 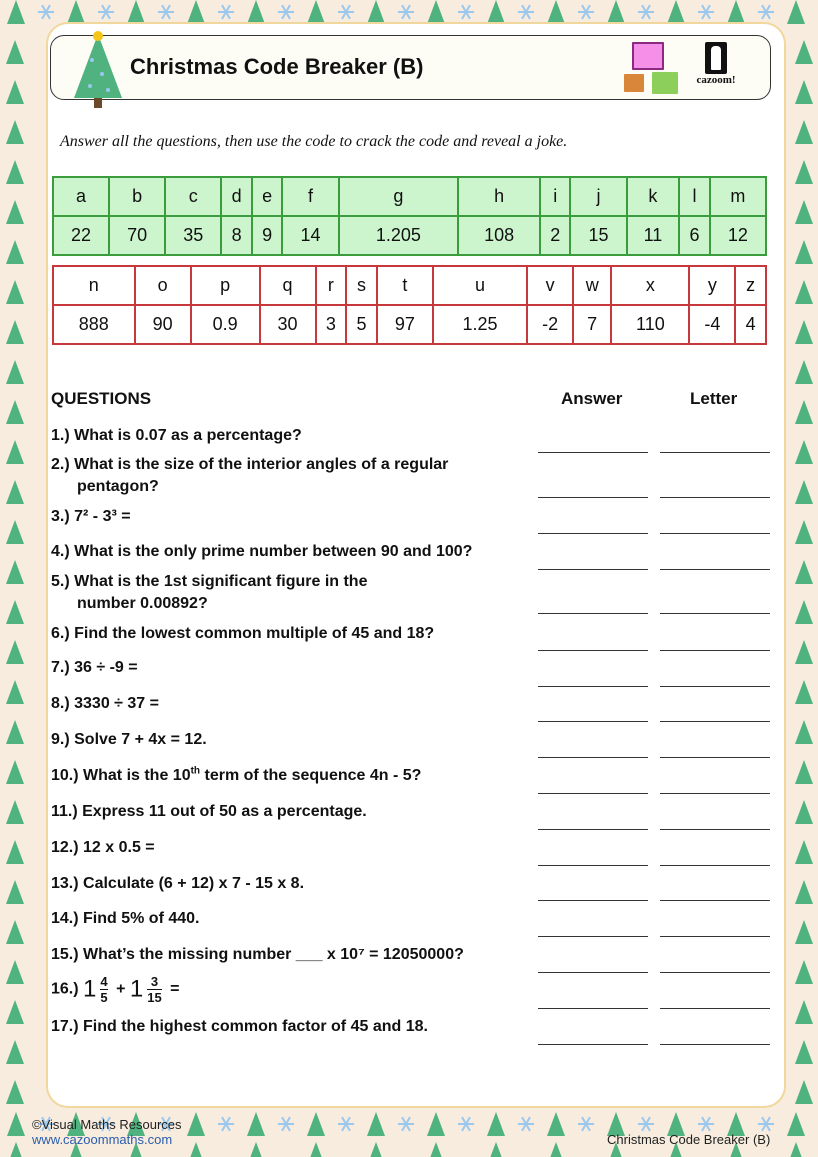 I want to click on code-letter: v, so click(x=550, y=285).